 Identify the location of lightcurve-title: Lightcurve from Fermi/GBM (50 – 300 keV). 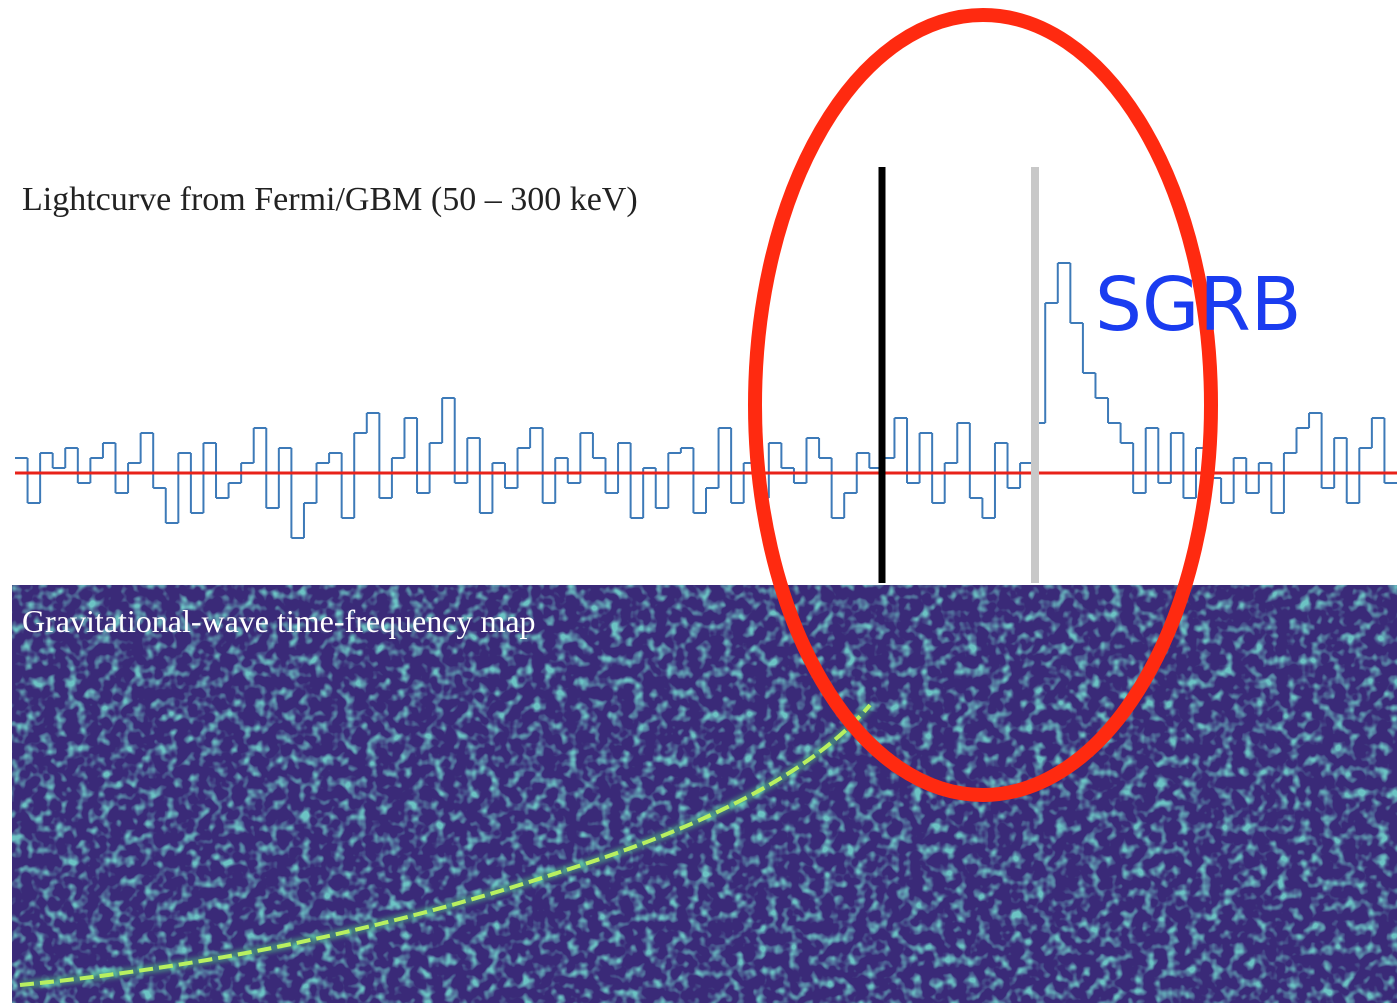
(330, 199).